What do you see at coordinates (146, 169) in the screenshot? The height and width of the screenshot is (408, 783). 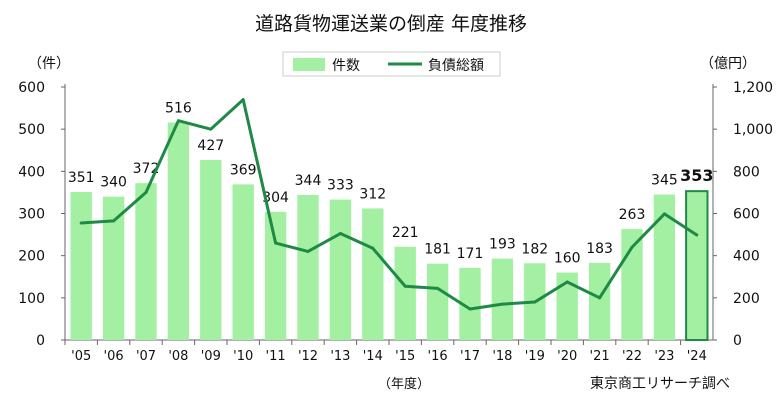 I see `bar-value-label: 372` at bounding box center [146, 169].